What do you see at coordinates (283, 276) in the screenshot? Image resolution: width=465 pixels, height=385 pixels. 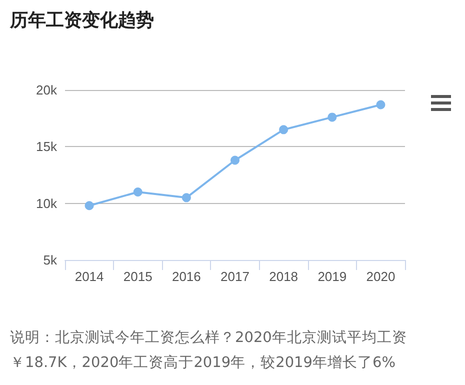 I see `x-tick-label: 2018` at bounding box center [283, 276].